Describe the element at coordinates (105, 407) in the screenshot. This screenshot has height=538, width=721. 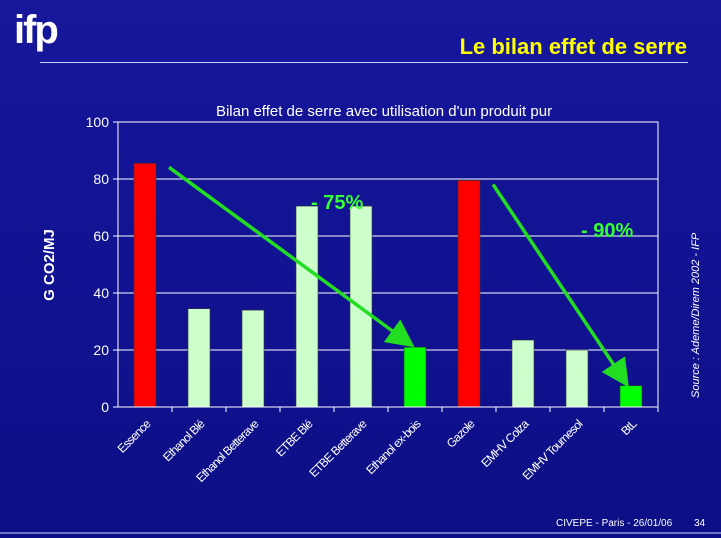
I see `y-tick-label: 0` at that location.